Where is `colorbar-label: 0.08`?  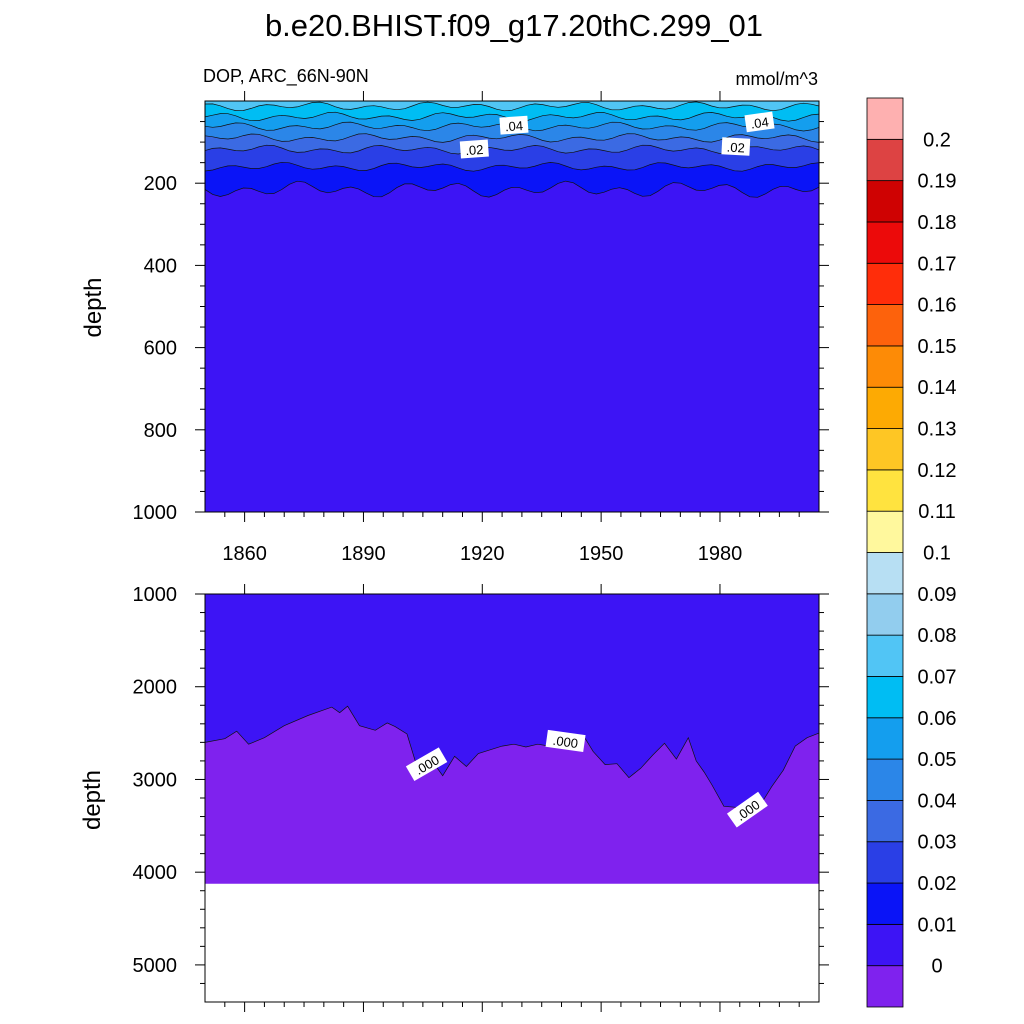 colorbar-label: 0.08 is located at coordinates (937, 636).